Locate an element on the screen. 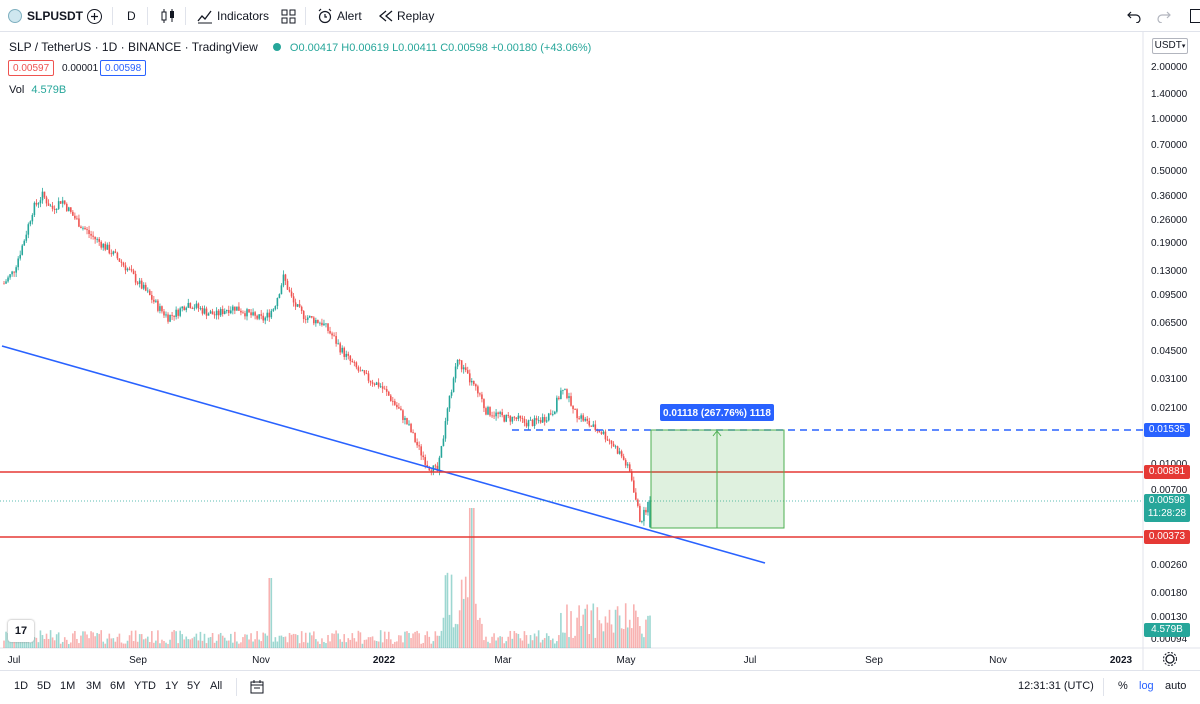 The height and width of the screenshot is (704, 1200). time-axis-label: Nov is located at coordinates (261, 660).